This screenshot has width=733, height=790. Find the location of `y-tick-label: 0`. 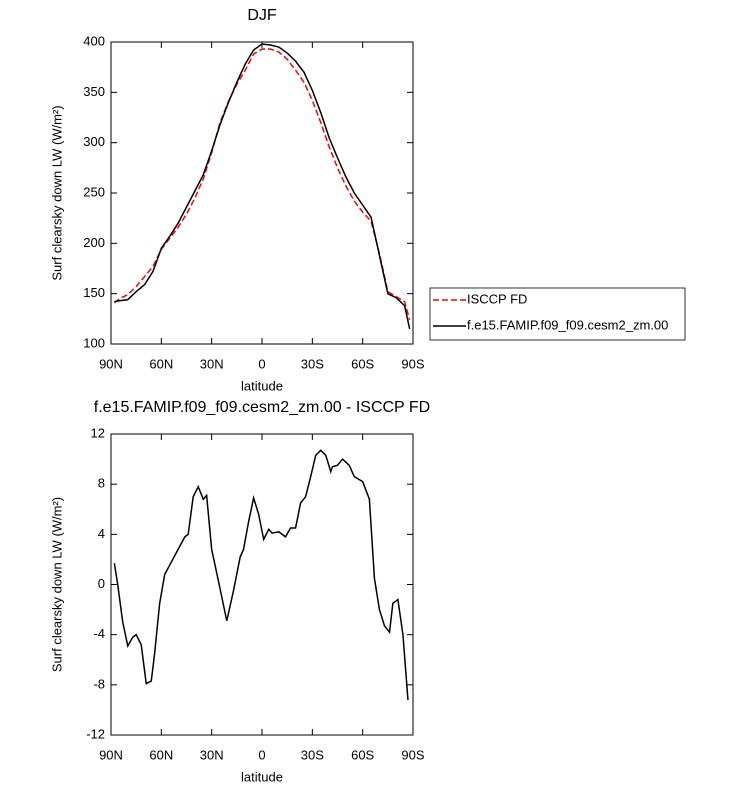

y-tick-label: 0 is located at coordinates (101, 583).